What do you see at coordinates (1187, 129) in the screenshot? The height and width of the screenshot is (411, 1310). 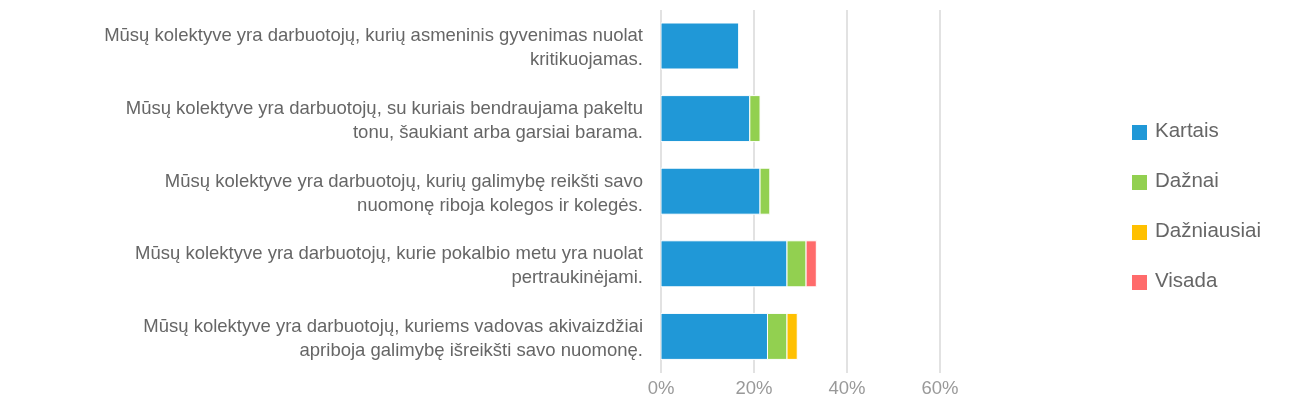 I see `legend-label: Kartais` at bounding box center [1187, 129].